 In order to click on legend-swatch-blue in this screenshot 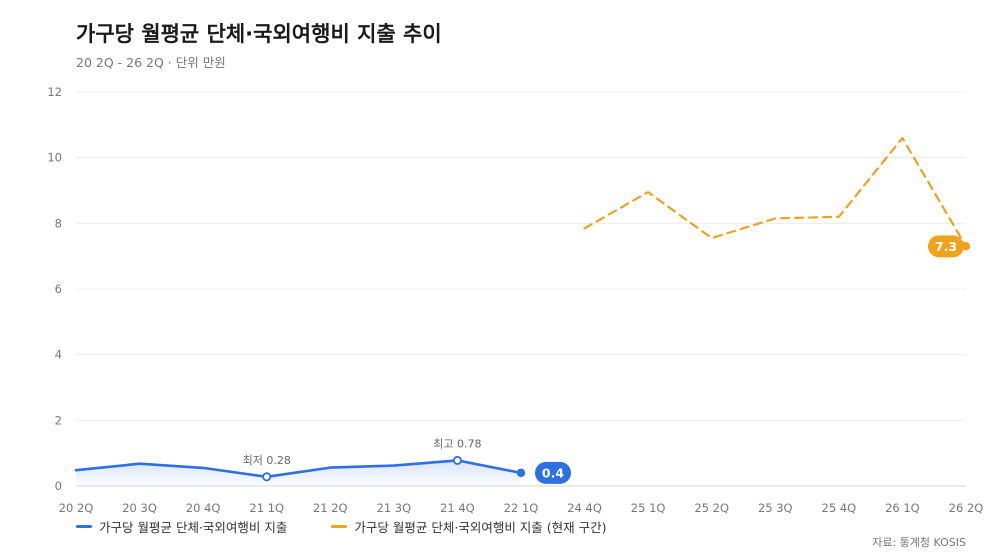, I will do `click(84, 526)`.